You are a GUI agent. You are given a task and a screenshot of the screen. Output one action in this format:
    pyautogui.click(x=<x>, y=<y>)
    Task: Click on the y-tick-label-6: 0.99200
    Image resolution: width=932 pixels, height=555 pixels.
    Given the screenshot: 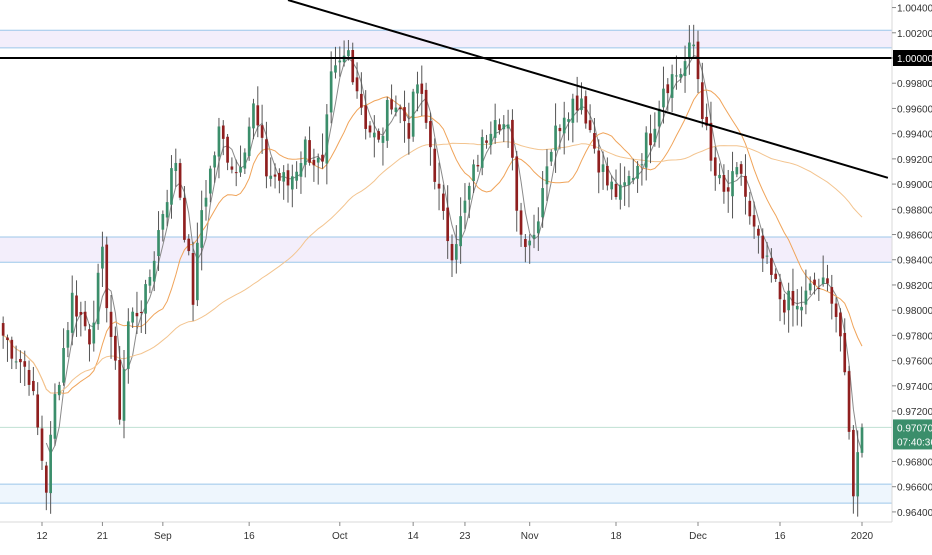 What is the action you would take?
    pyautogui.click(x=914, y=160)
    